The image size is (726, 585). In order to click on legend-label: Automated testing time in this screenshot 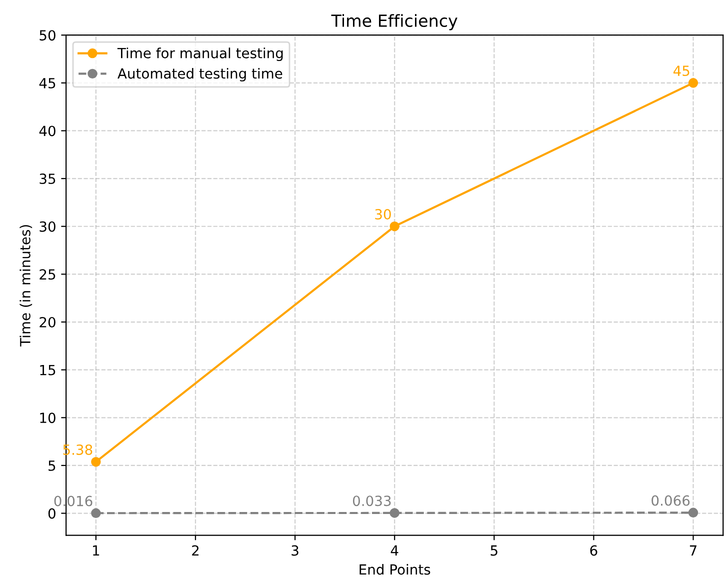, I will do `click(200, 75)`.